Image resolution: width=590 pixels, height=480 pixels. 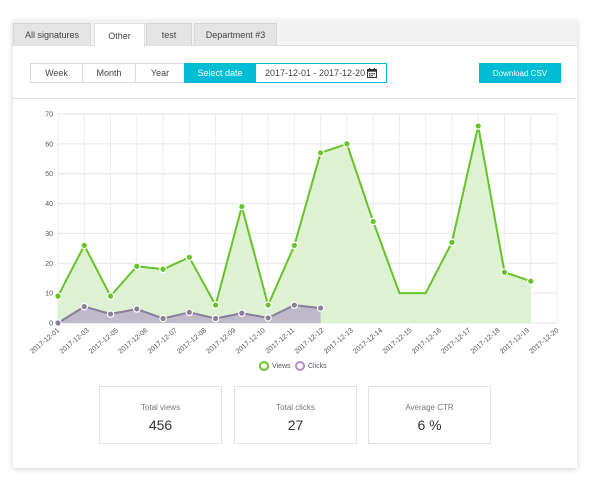 What do you see at coordinates (49, 234) in the screenshot?
I see `y-tick-label: 30` at bounding box center [49, 234].